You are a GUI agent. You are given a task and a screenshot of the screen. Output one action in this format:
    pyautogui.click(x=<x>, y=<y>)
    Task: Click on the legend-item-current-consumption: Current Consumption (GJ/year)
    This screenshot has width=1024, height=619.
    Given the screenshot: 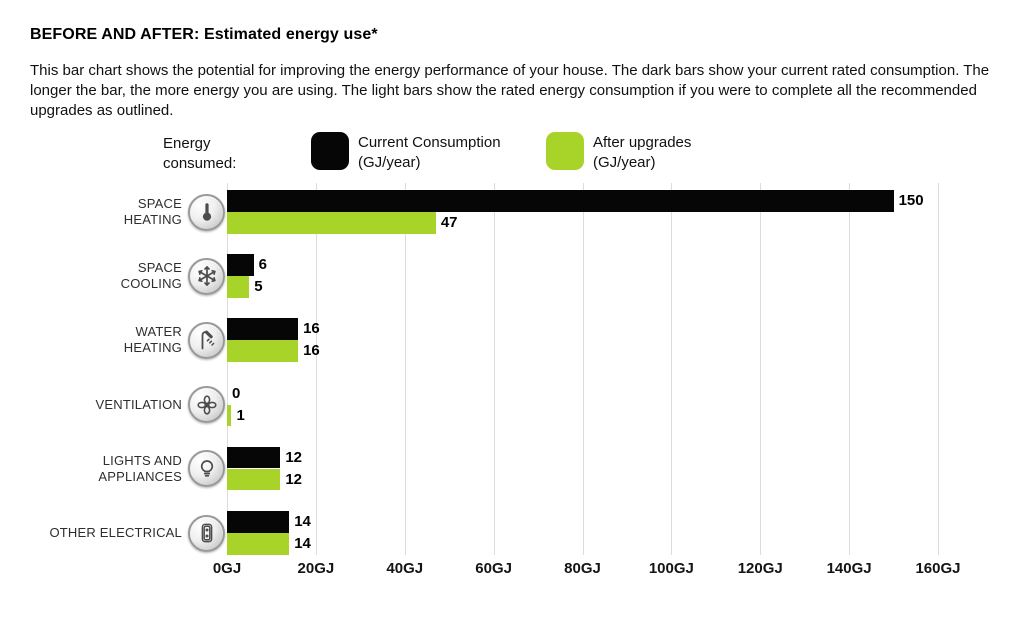 What is the action you would take?
    pyautogui.click(x=406, y=152)
    